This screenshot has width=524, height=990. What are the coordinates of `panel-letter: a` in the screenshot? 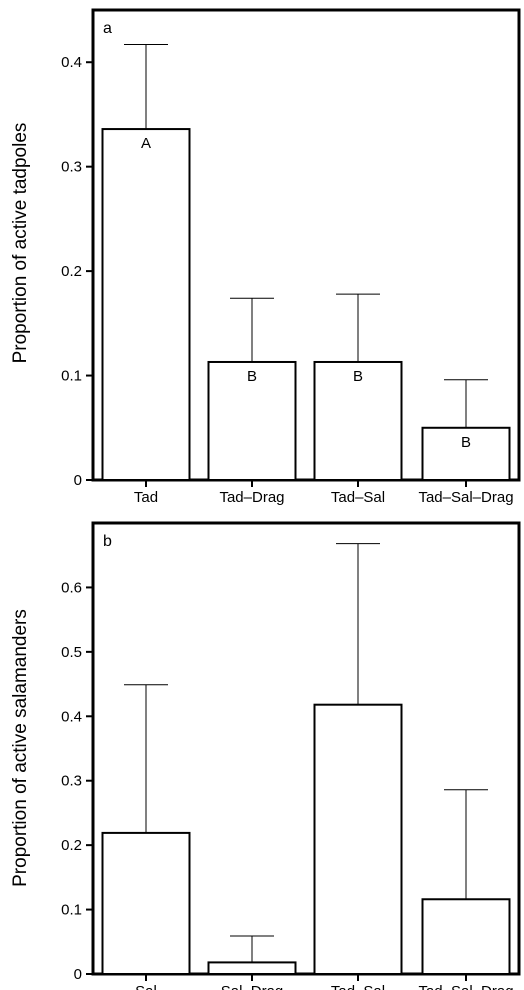 It's located at (107, 28).